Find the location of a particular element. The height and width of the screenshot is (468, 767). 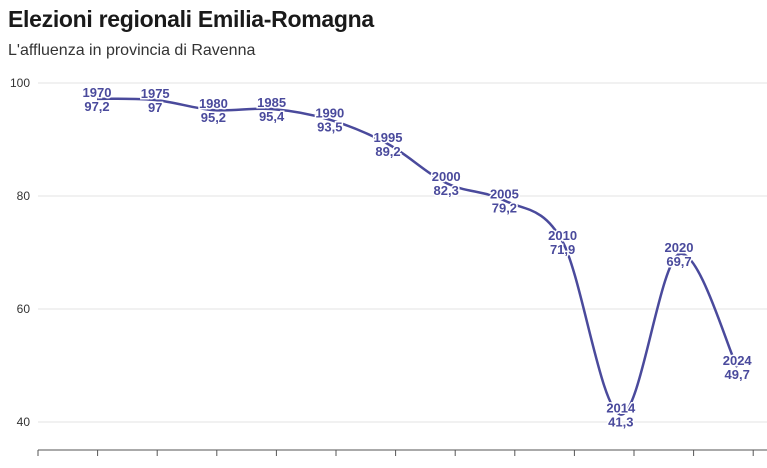

point-value-label: 89,2 is located at coordinates (387, 151).